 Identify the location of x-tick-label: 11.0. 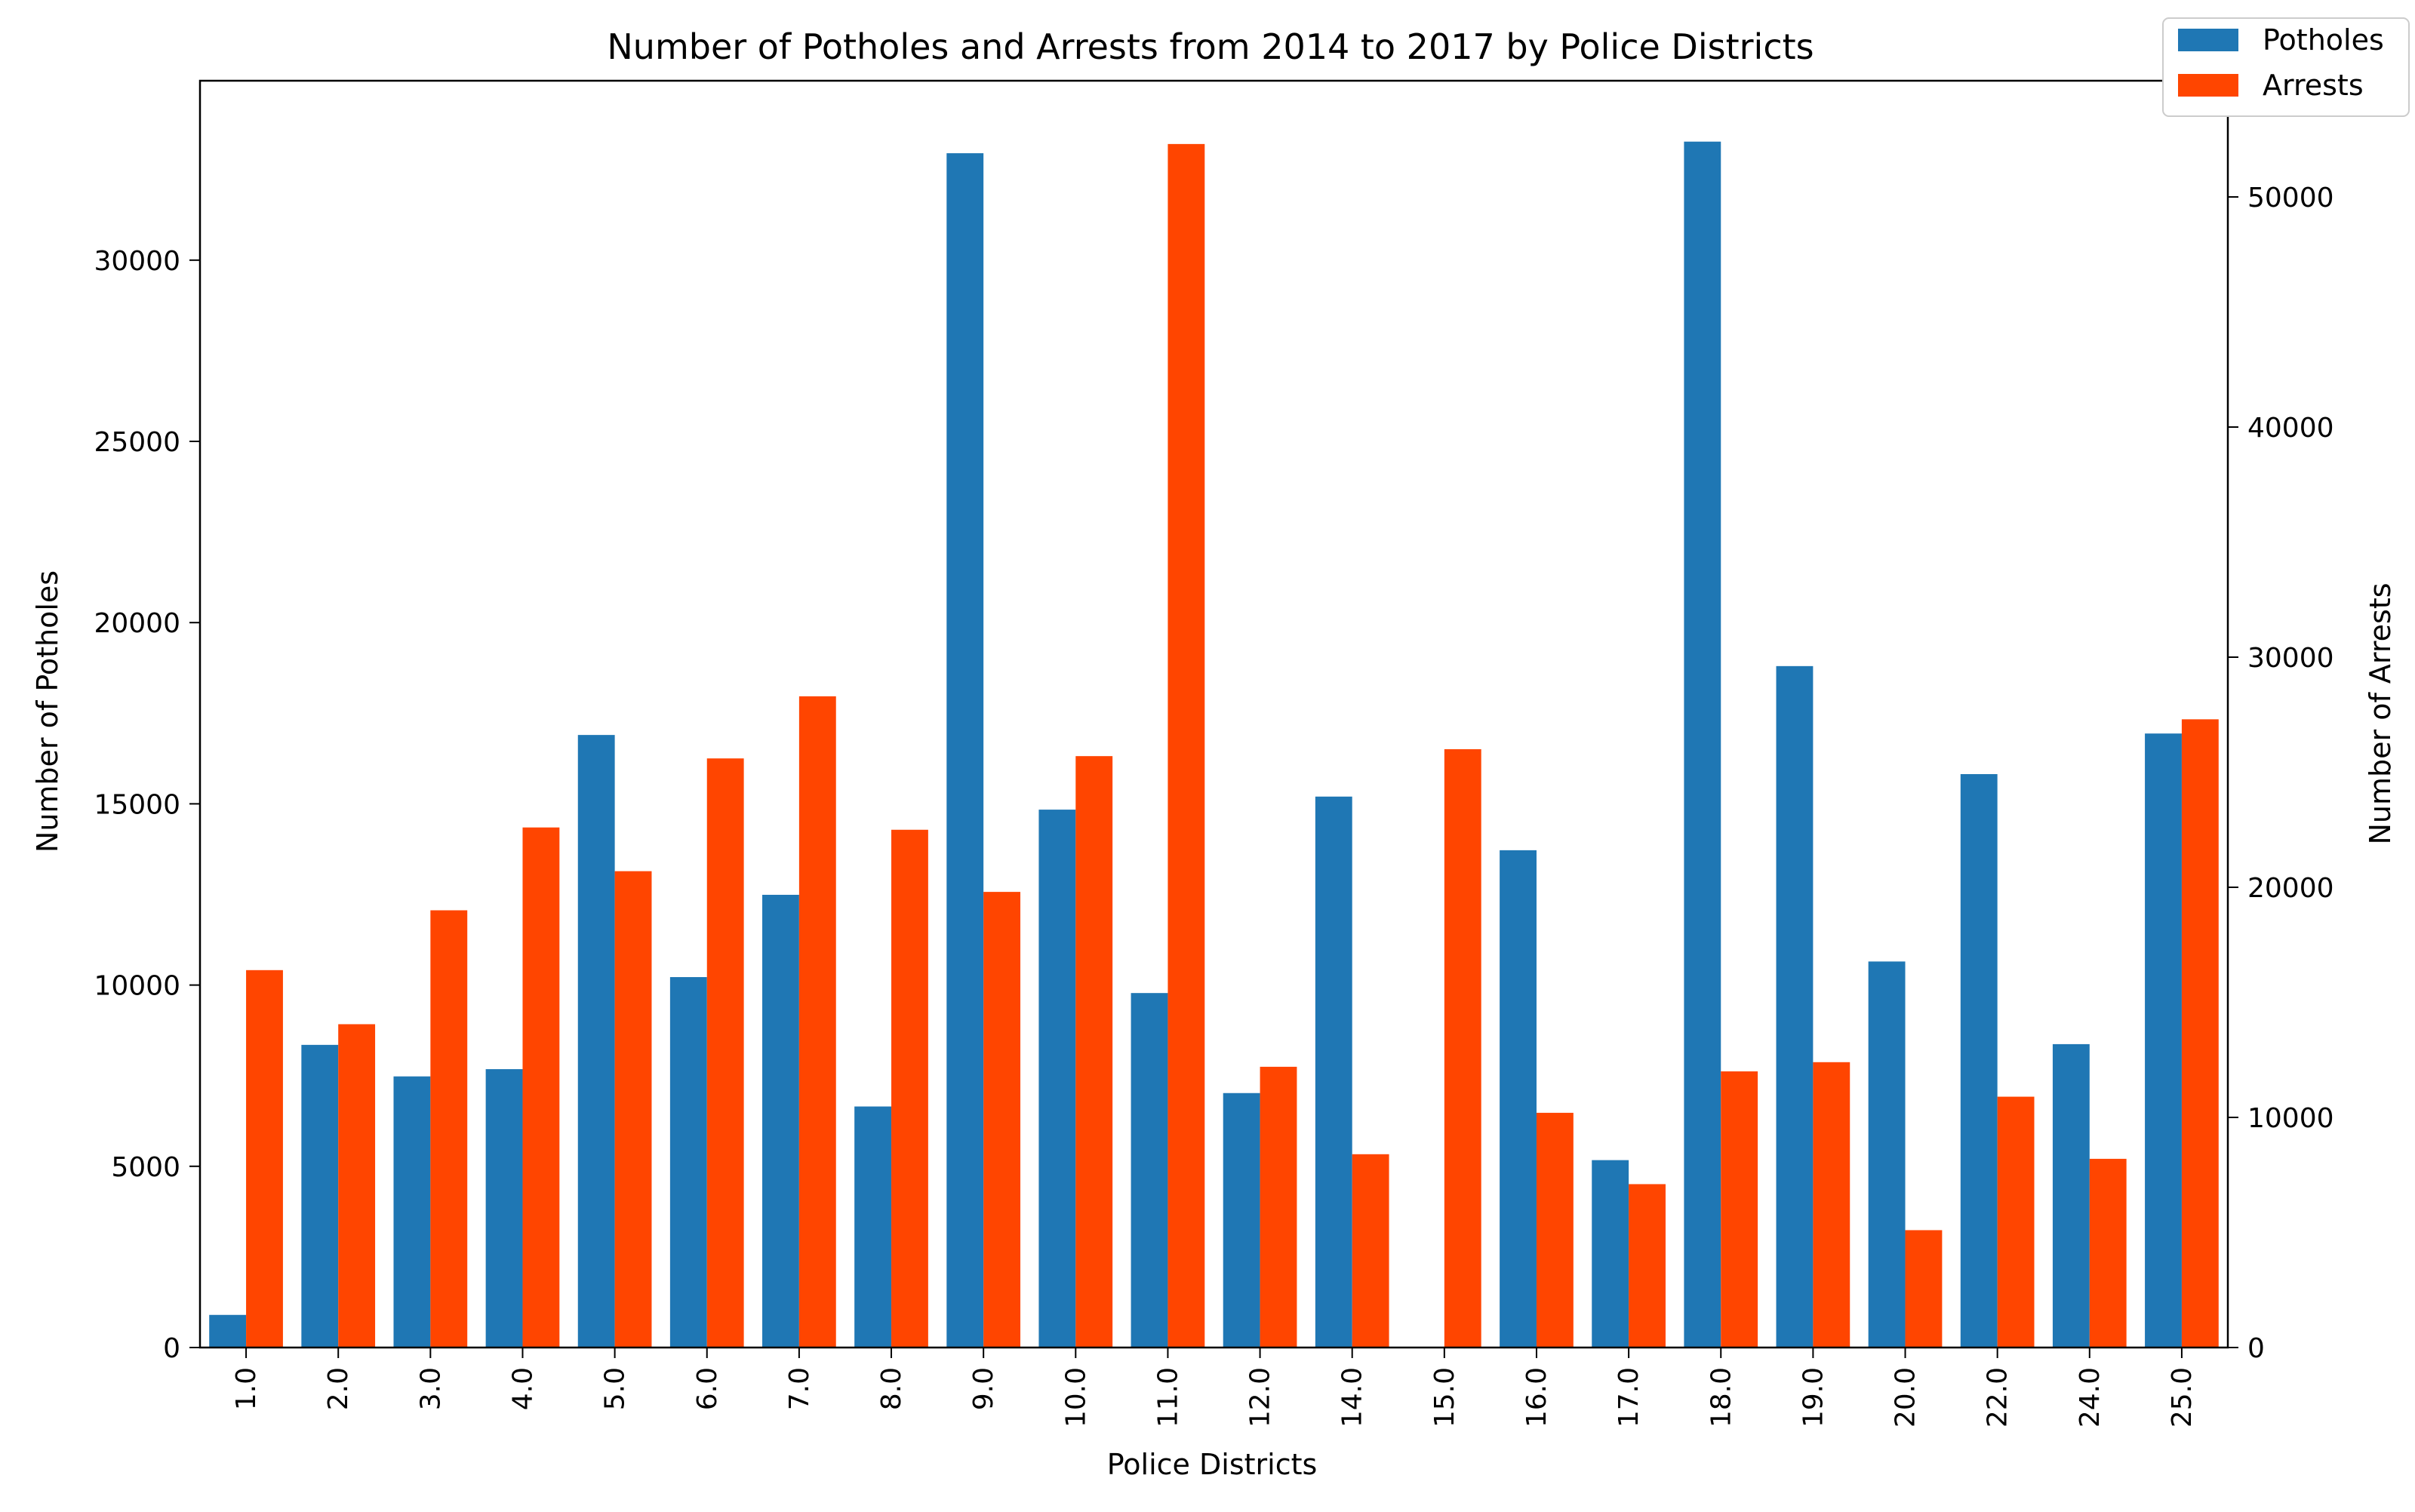
(1167, 1397).